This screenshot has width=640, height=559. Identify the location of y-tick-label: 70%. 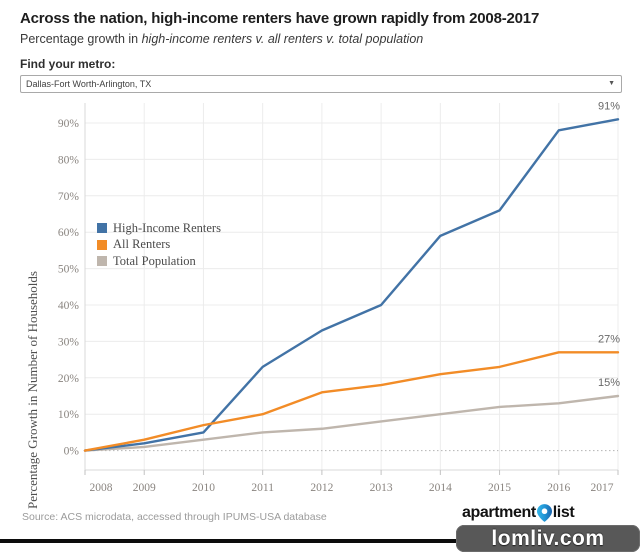
(69, 197).